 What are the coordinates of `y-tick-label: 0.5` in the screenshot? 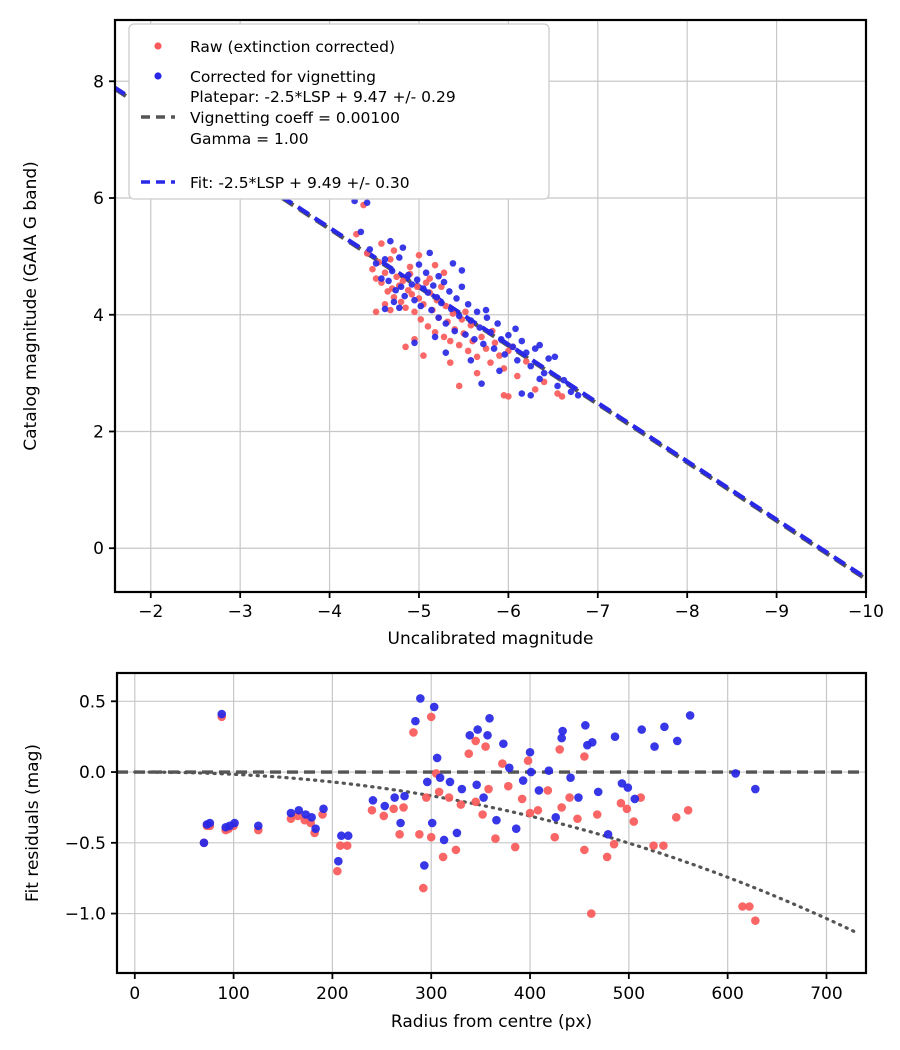 It's located at (92, 702).